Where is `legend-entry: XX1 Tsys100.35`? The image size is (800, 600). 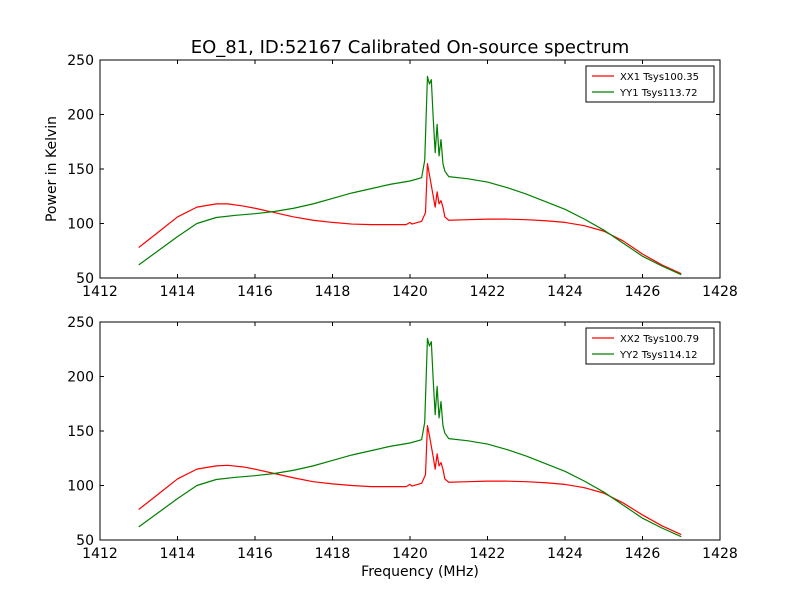 legend-entry: XX1 Tsys100.35 is located at coordinates (659, 77).